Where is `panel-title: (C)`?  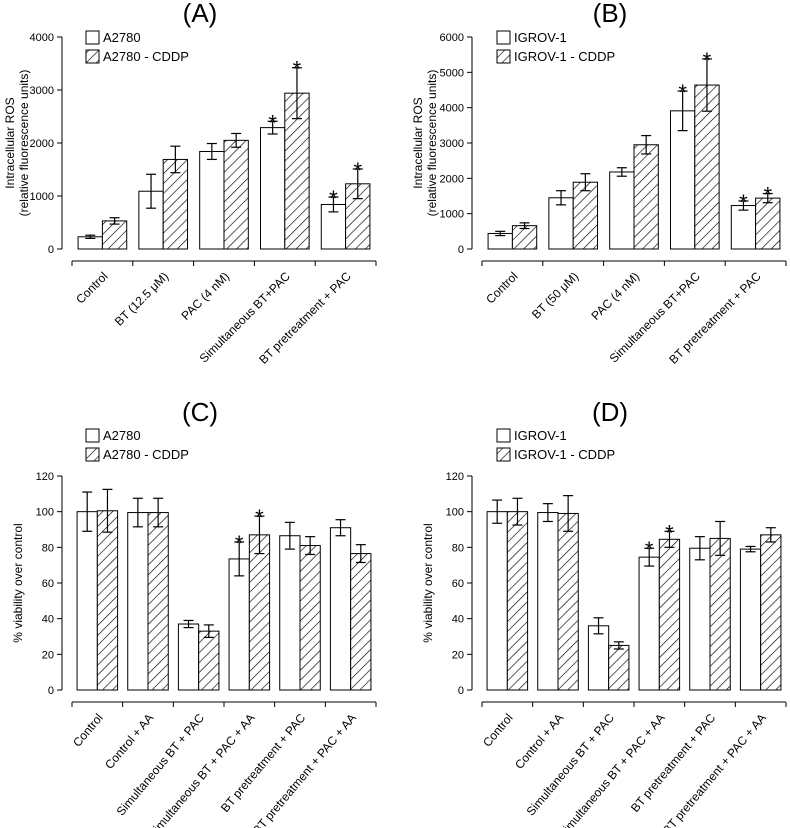 panel-title: (C) is located at coordinates (200, 412).